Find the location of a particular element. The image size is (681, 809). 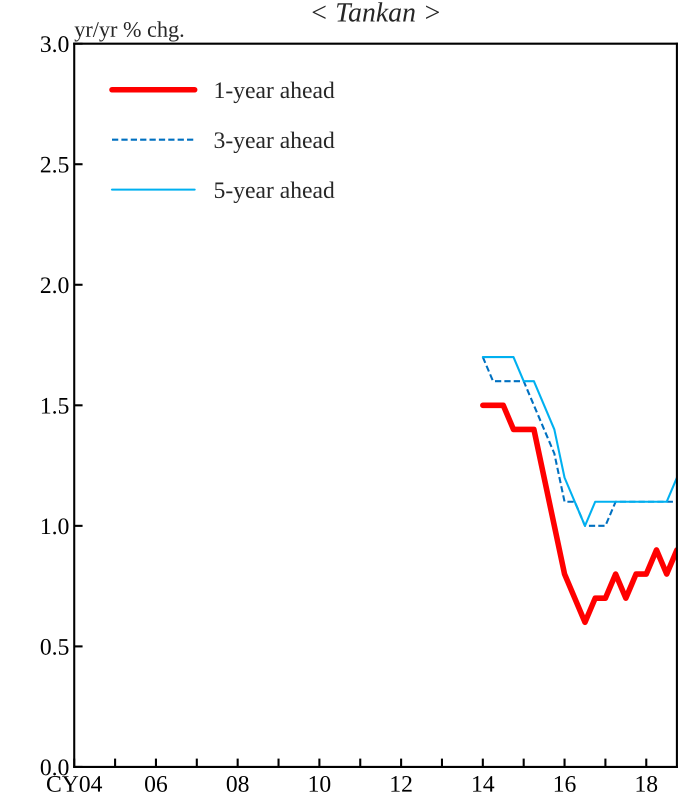

y-tick-label: 1.0 is located at coordinates (55, 526).